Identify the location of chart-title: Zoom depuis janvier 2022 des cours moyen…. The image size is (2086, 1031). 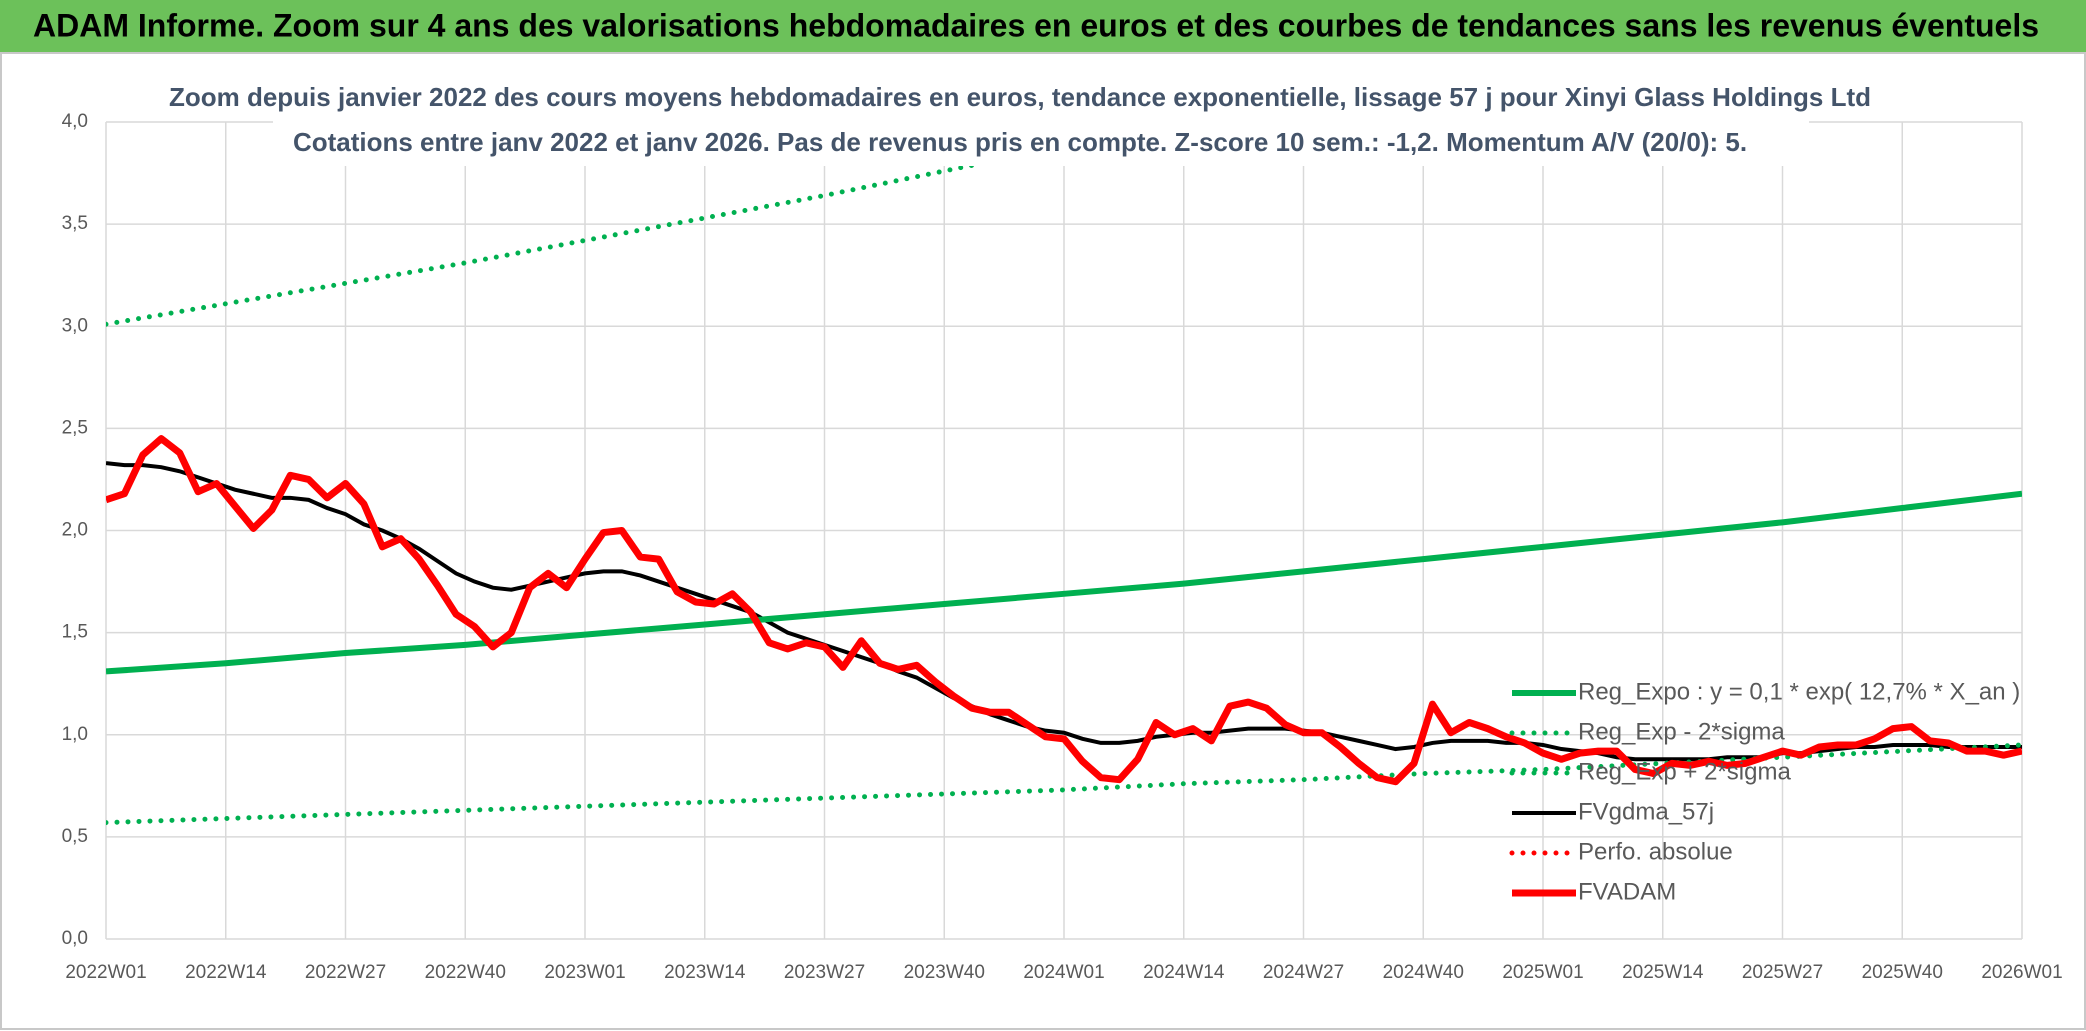
(1020, 97).